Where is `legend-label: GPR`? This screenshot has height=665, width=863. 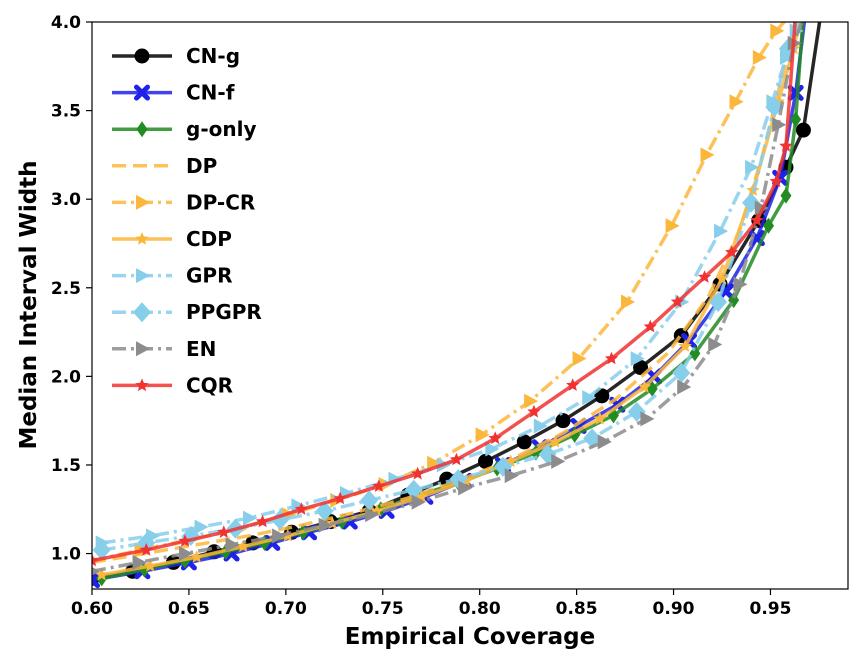
legend-label: GPR is located at coordinates (209, 276).